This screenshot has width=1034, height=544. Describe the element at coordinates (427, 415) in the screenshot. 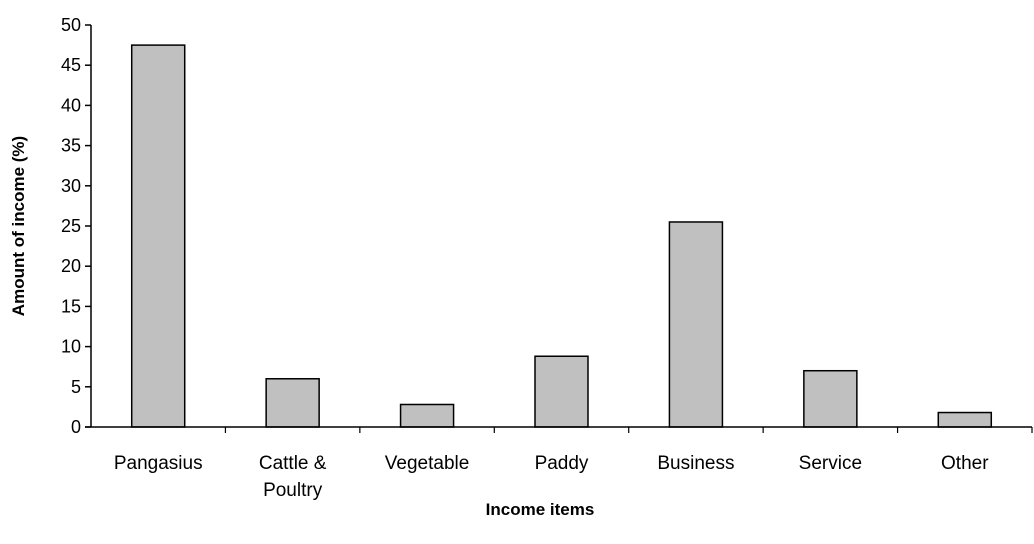

I see `bar-vegetable` at that location.